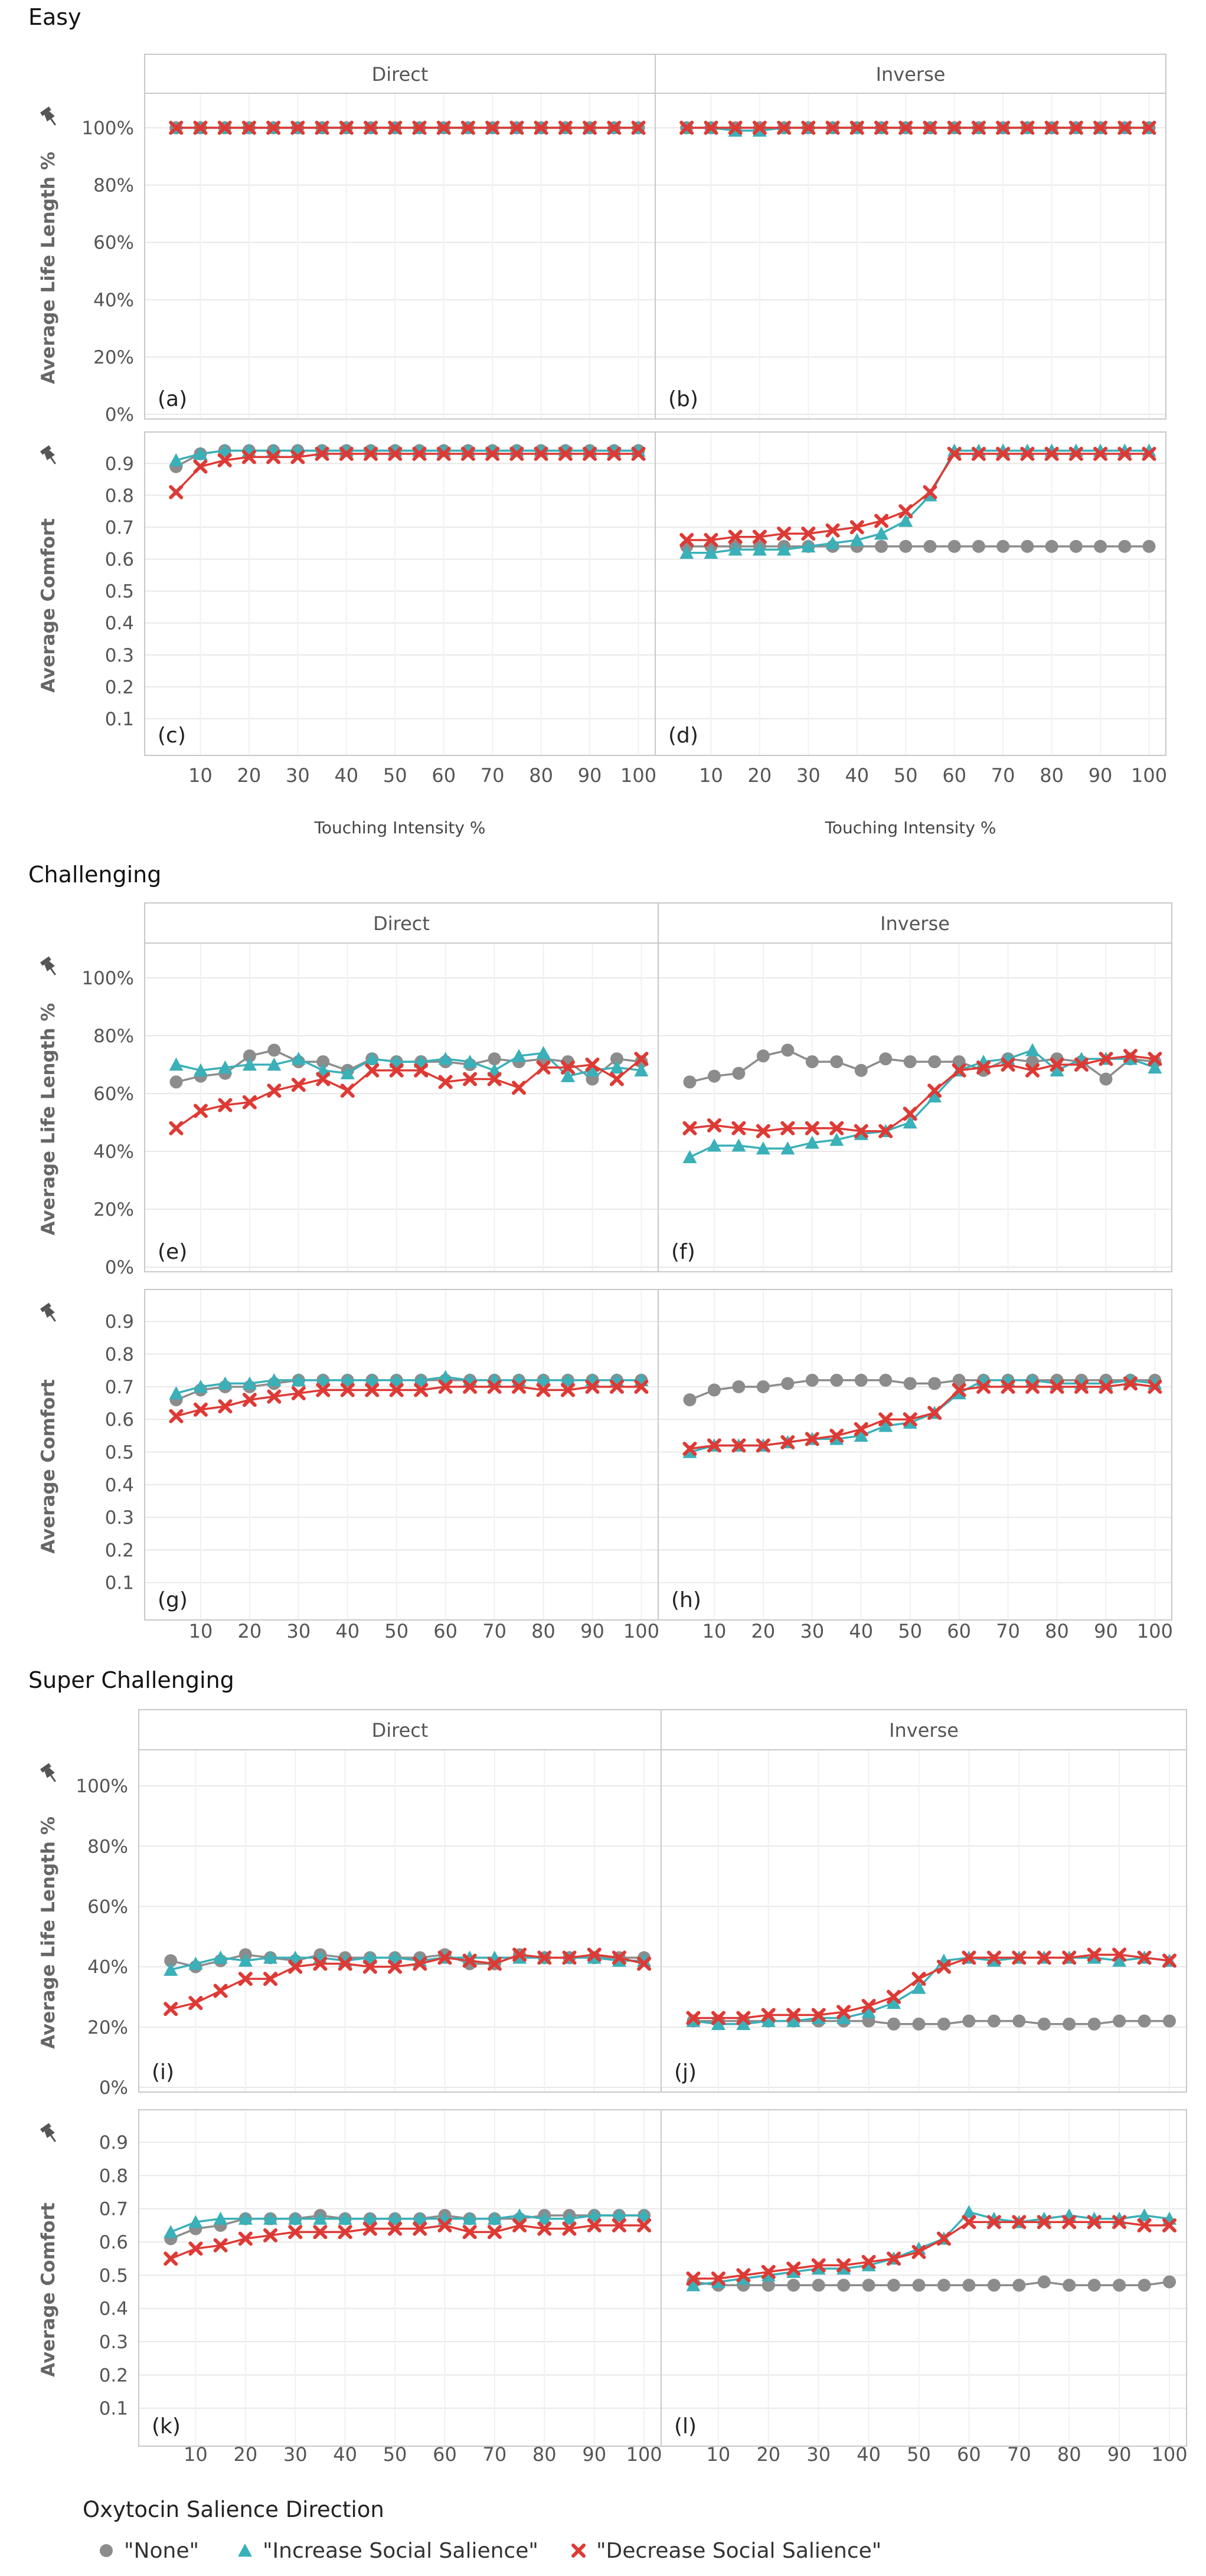 This screenshot has height=2576, width=1206. Describe the element at coordinates (48, 2289) in the screenshot. I see `y-axis-label: Average Comfort` at that location.